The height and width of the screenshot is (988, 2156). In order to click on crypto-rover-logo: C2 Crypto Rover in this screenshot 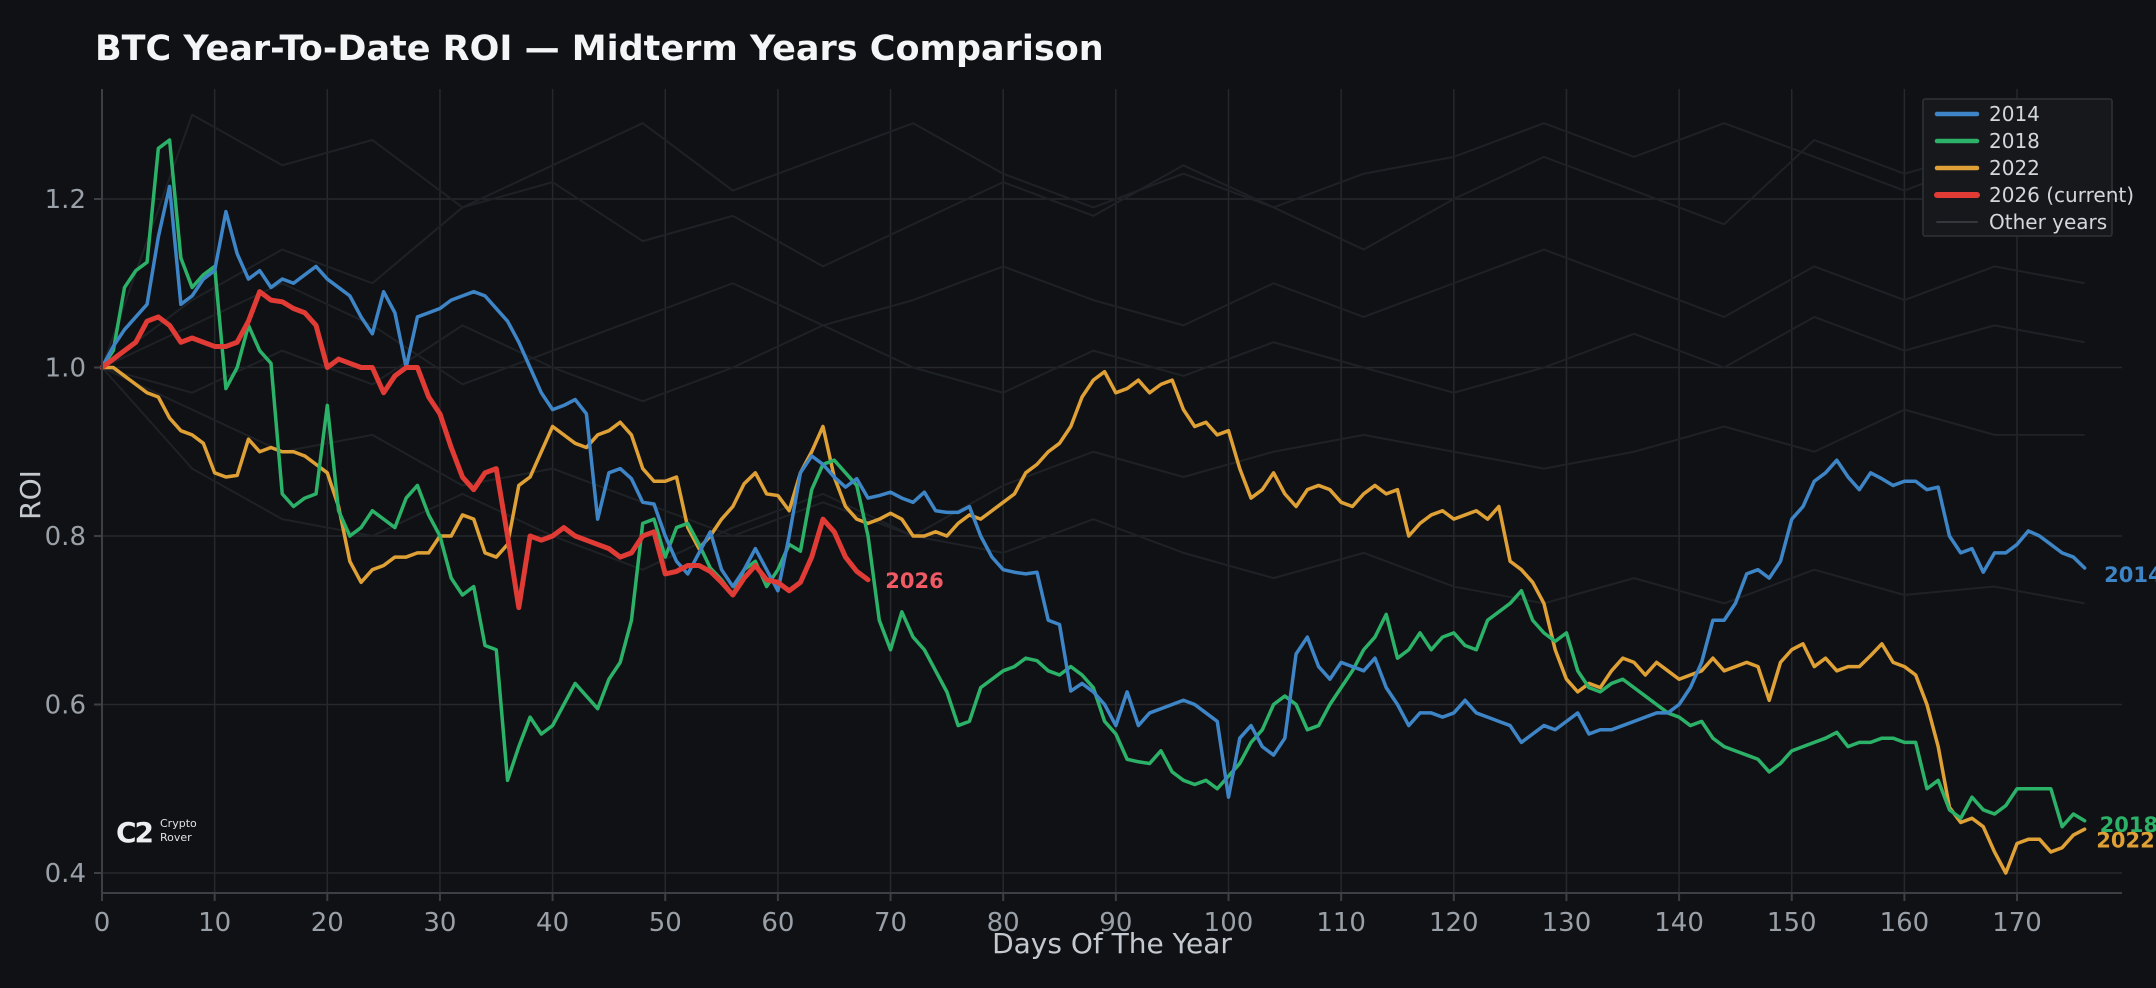, I will do `click(156, 832)`.